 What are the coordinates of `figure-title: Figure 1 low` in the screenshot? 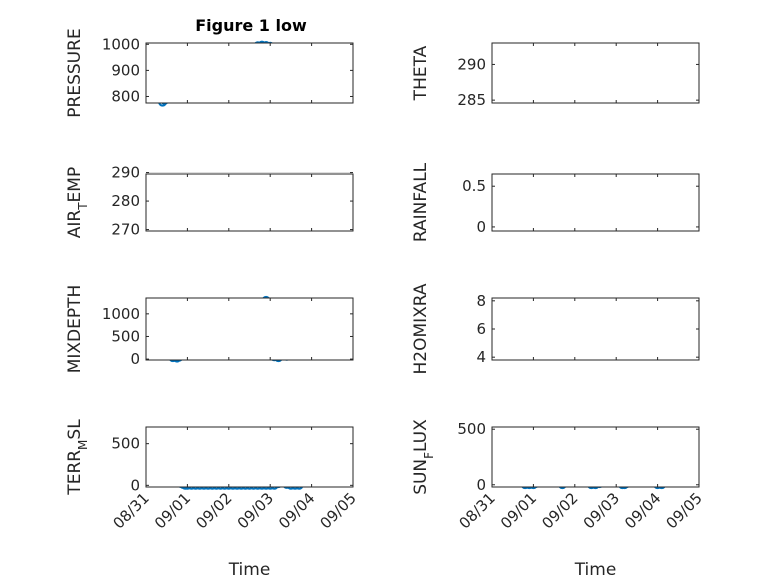 It's located at (251, 25).